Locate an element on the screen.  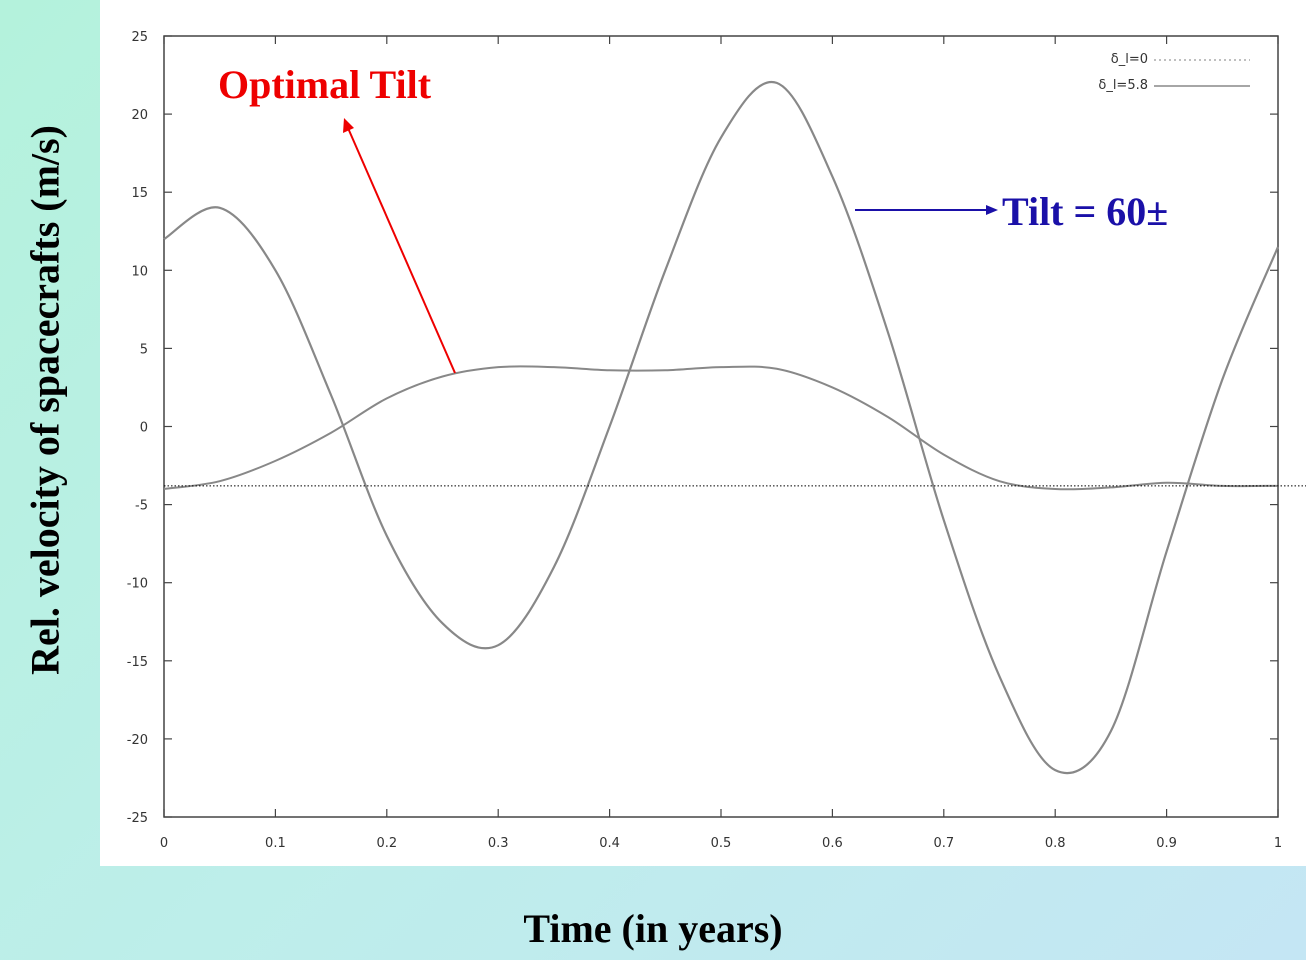
y-axis-label-container: Rel. velocity of spacecrafts (m/s) is located at coordinates (45, 400).